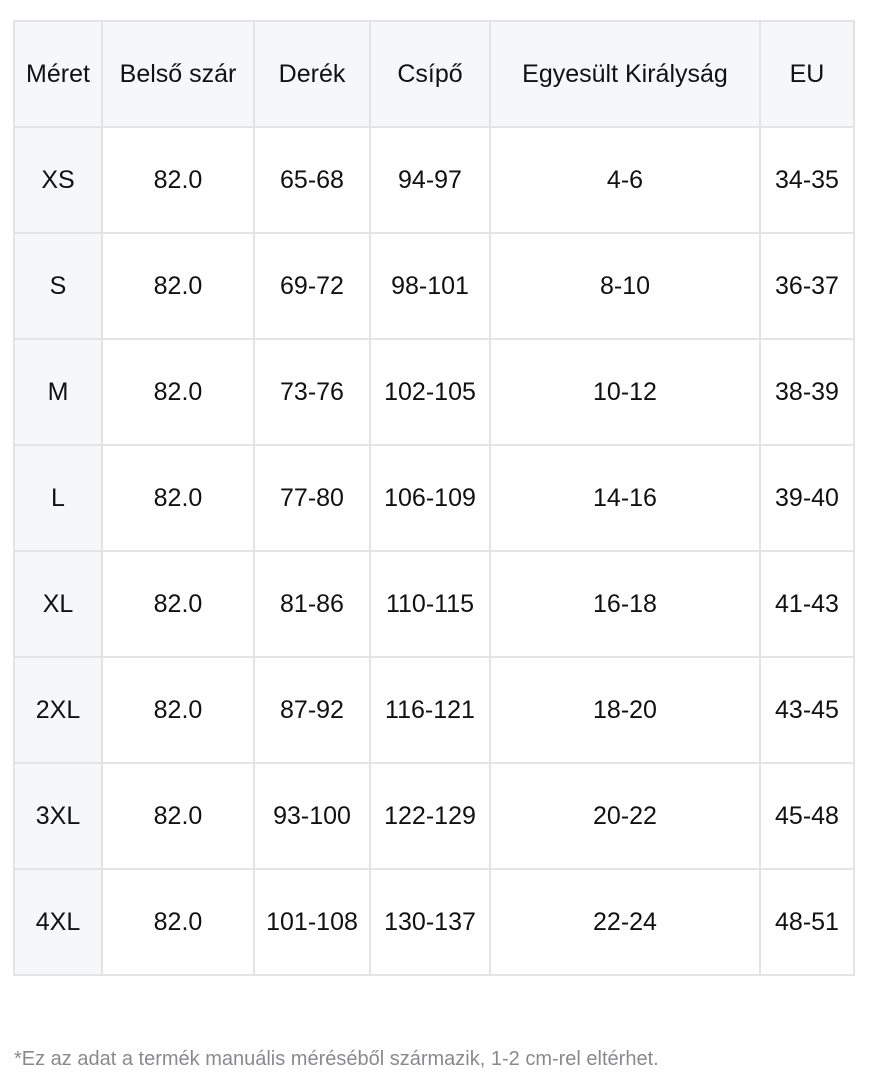  What do you see at coordinates (58, 180) in the screenshot?
I see `size-cell: XS` at bounding box center [58, 180].